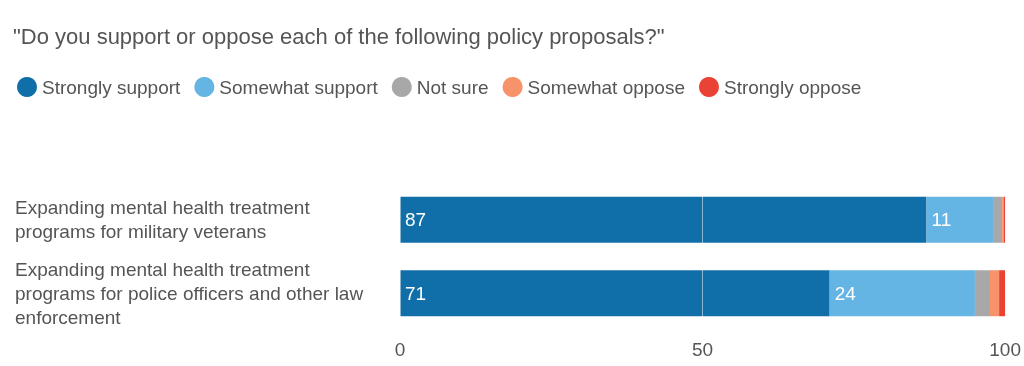  What do you see at coordinates (339, 36) in the screenshot?
I see `chart-title: "Do you support or oppose each of the following policy proposals?"` at bounding box center [339, 36].